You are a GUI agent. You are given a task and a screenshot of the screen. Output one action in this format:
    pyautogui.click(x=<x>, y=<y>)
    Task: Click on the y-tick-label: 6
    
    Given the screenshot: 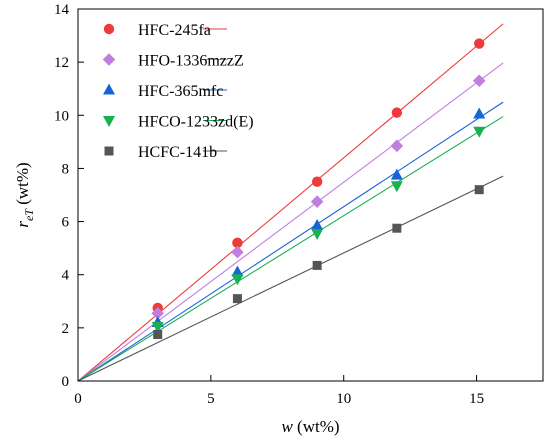 What is the action you would take?
    pyautogui.click(x=66, y=223)
    